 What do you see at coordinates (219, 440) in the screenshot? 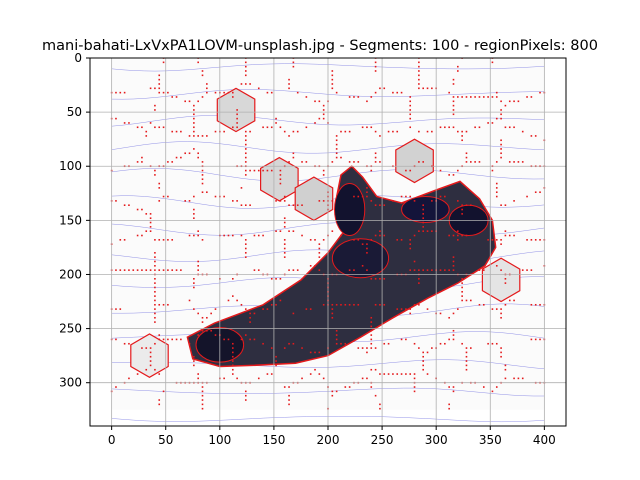
I see `x-tick-label: 100` at bounding box center [219, 440].